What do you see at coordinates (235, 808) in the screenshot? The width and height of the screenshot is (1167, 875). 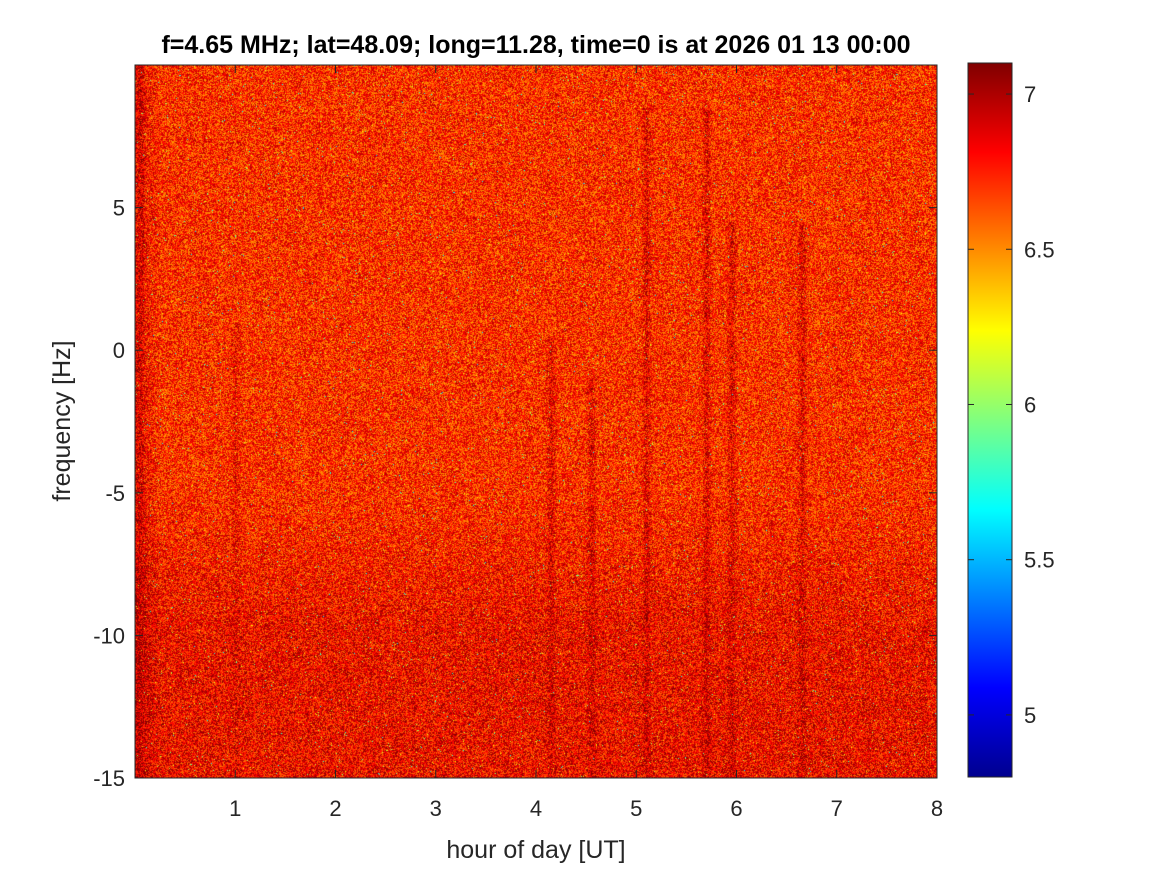 I see `x-tick-label: 1` at bounding box center [235, 808].